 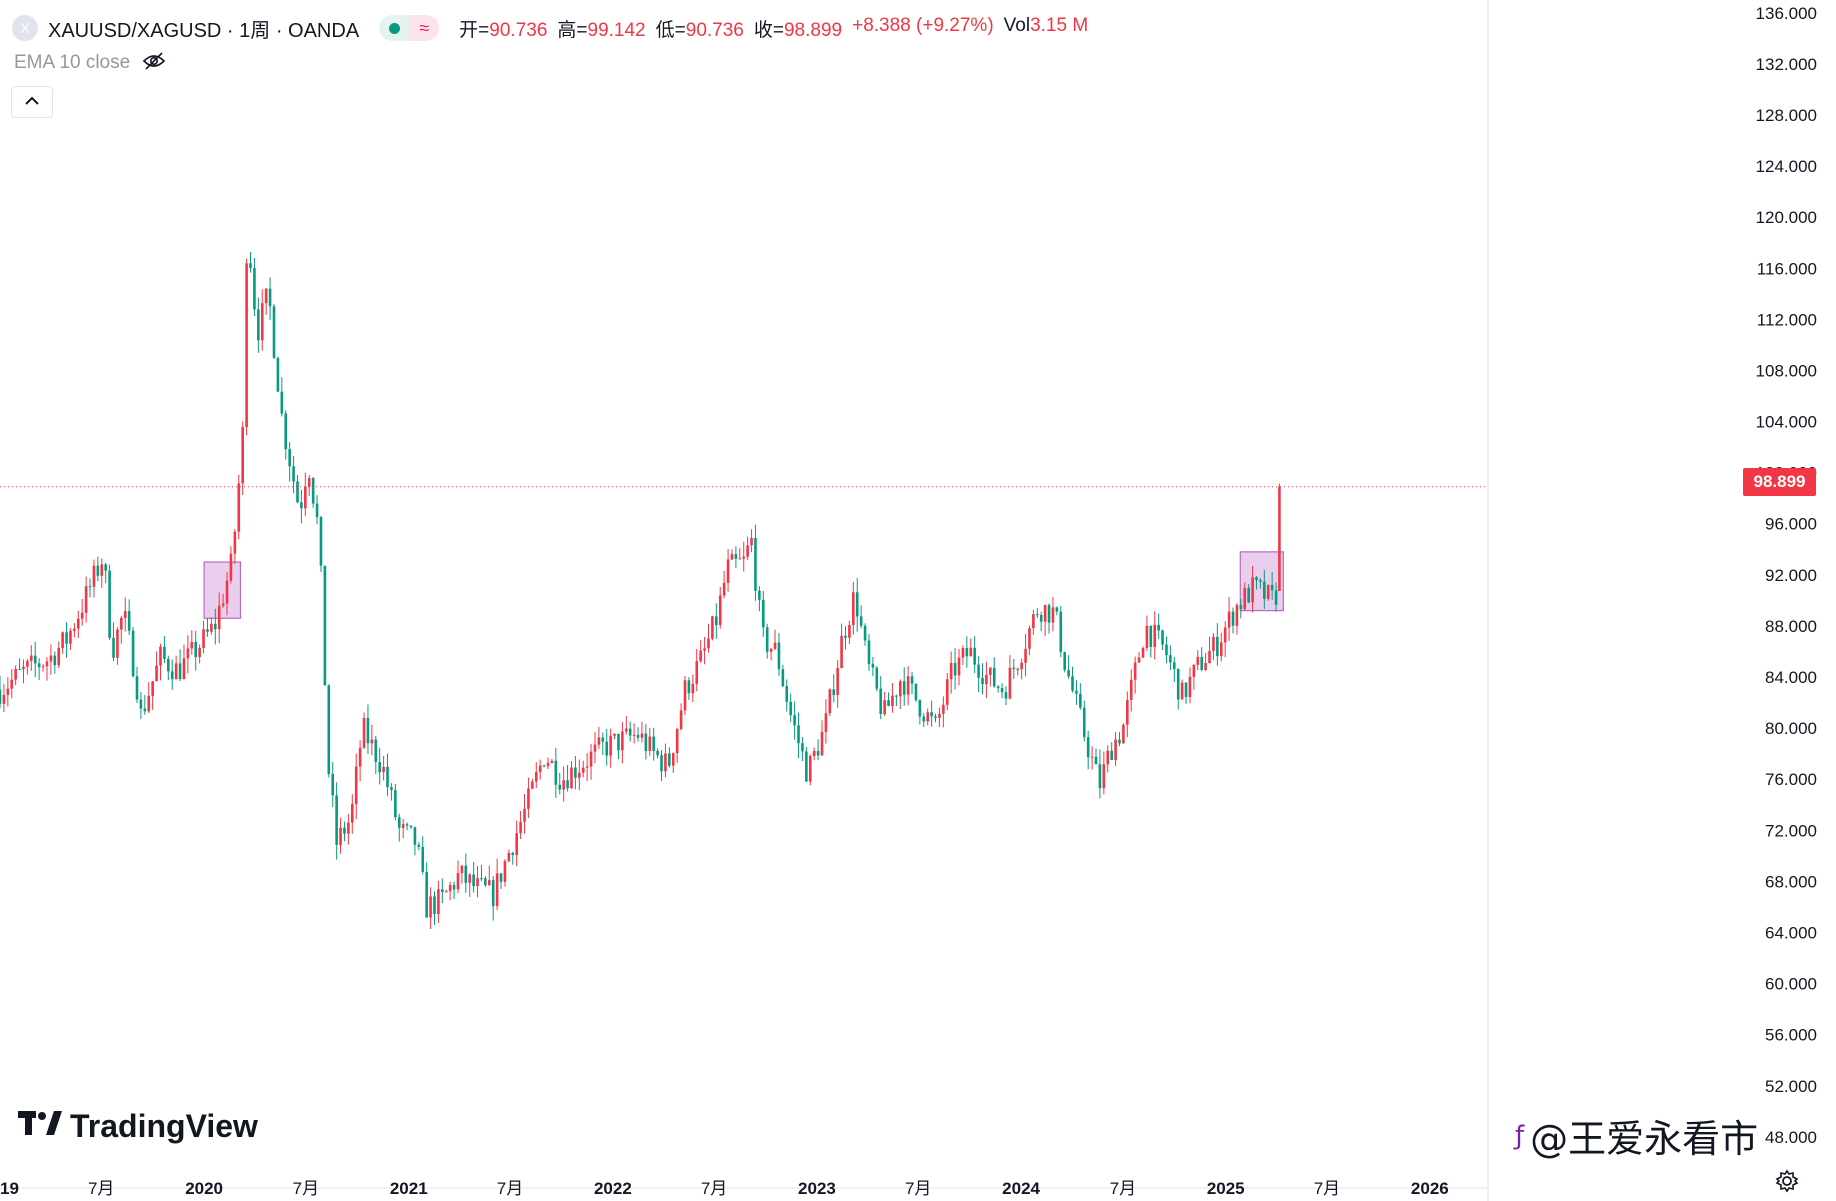 I want to click on vol-label: Vol, so click(x=1017, y=25).